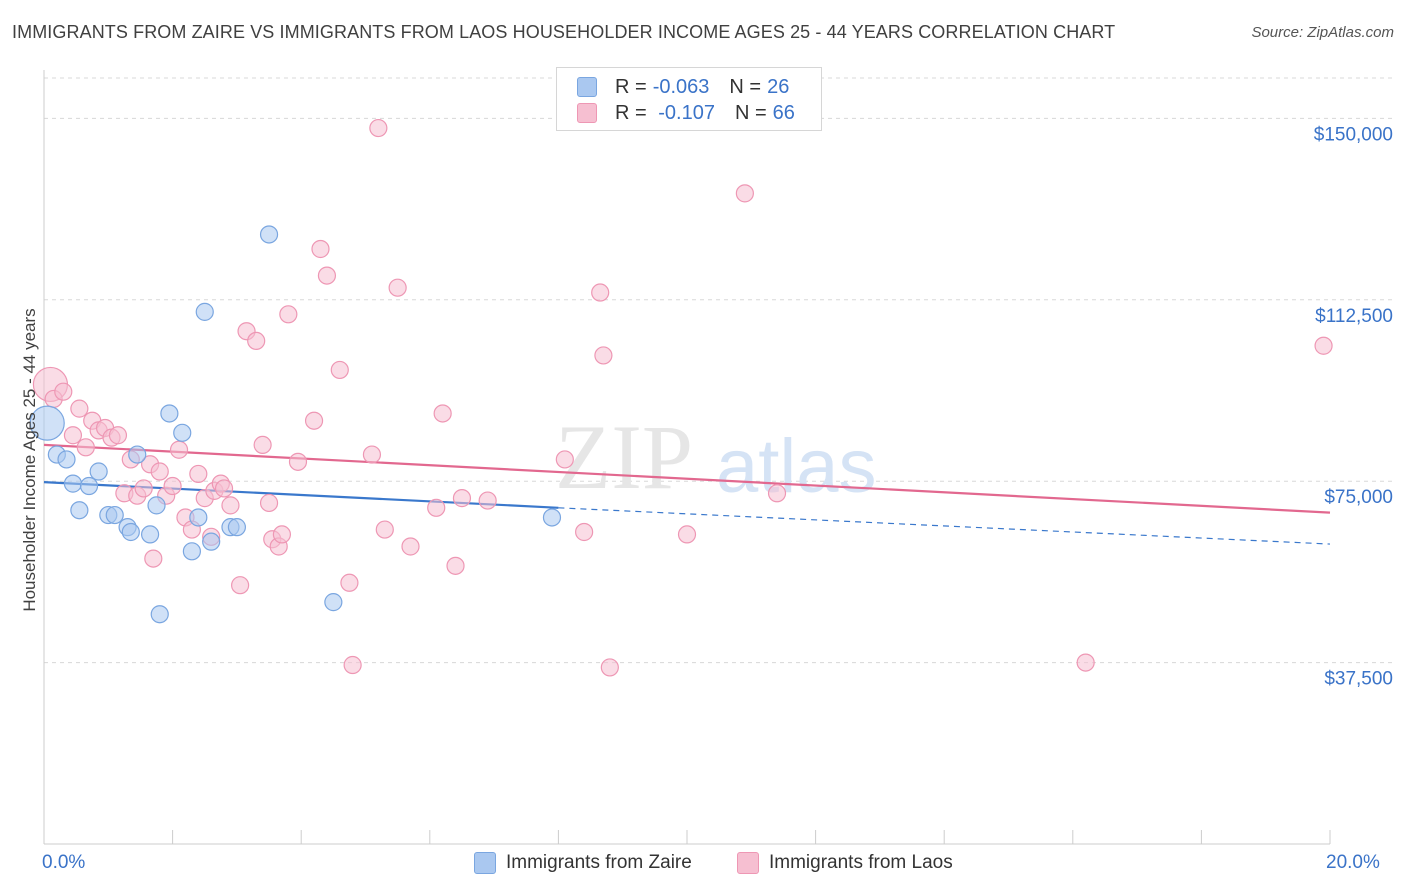 The height and width of the screenshot is (892, 1406). I want to click on x-tick-label-max: 20.0%, so click(1353, 862).